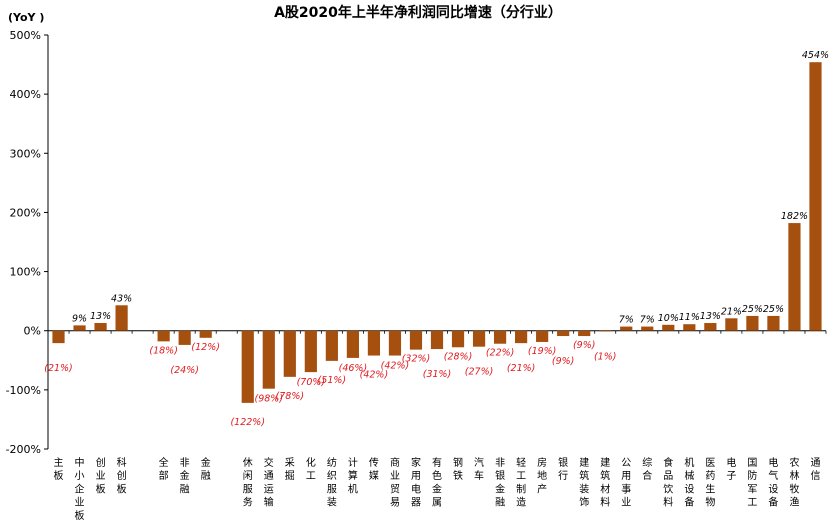  I want to click on x-category-label: 主板, so click(59, 469).